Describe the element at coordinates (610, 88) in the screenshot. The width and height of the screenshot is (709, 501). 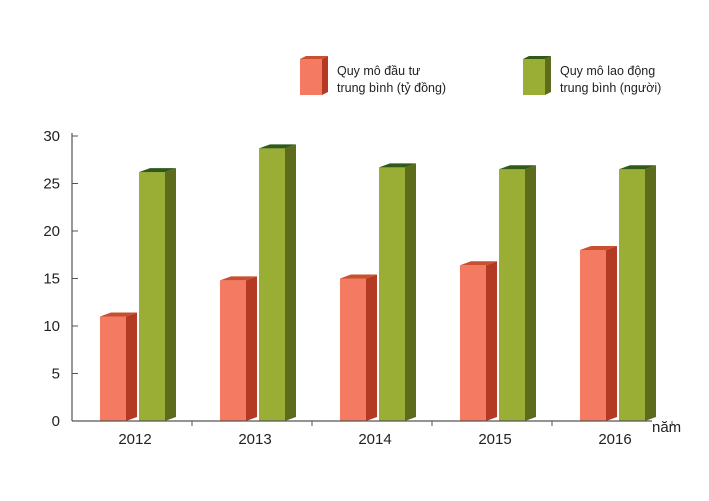
I see `legend-label: trung bình (người)` at that location.